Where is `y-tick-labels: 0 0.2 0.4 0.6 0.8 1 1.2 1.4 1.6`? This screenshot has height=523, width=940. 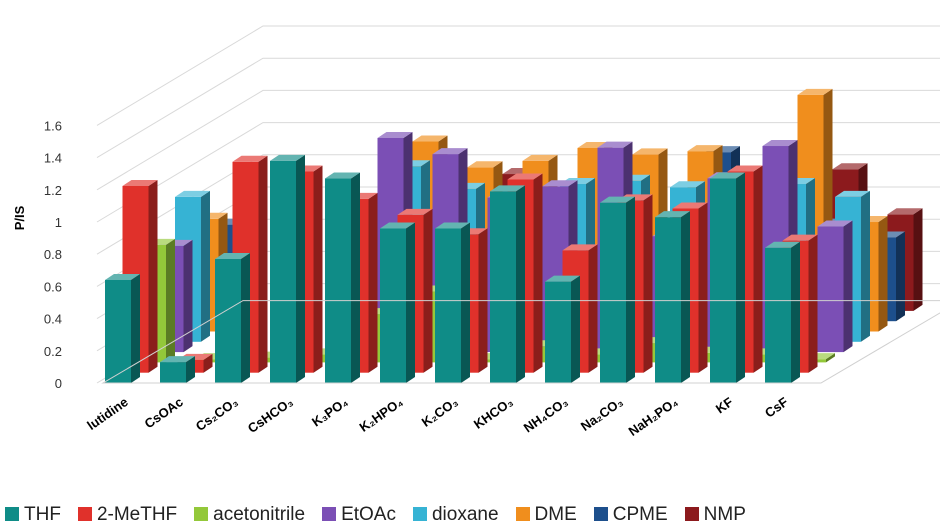
y-tick-labels: 0 0.2 0.4 0.6 0.8 1 1.2 1.4 1.6 is located at coordinates (53, 254).